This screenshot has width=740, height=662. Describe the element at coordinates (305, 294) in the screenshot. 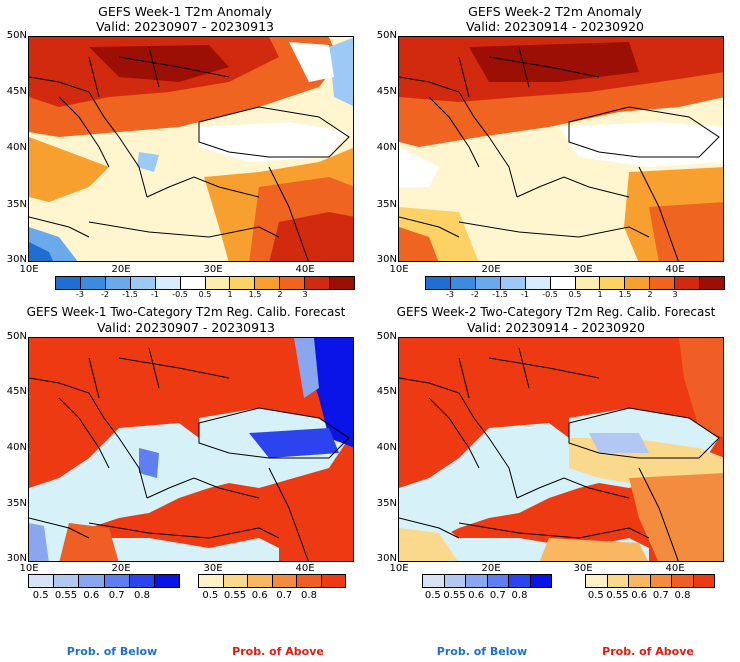

I see `colorbar-tick-label: 3` at that location.